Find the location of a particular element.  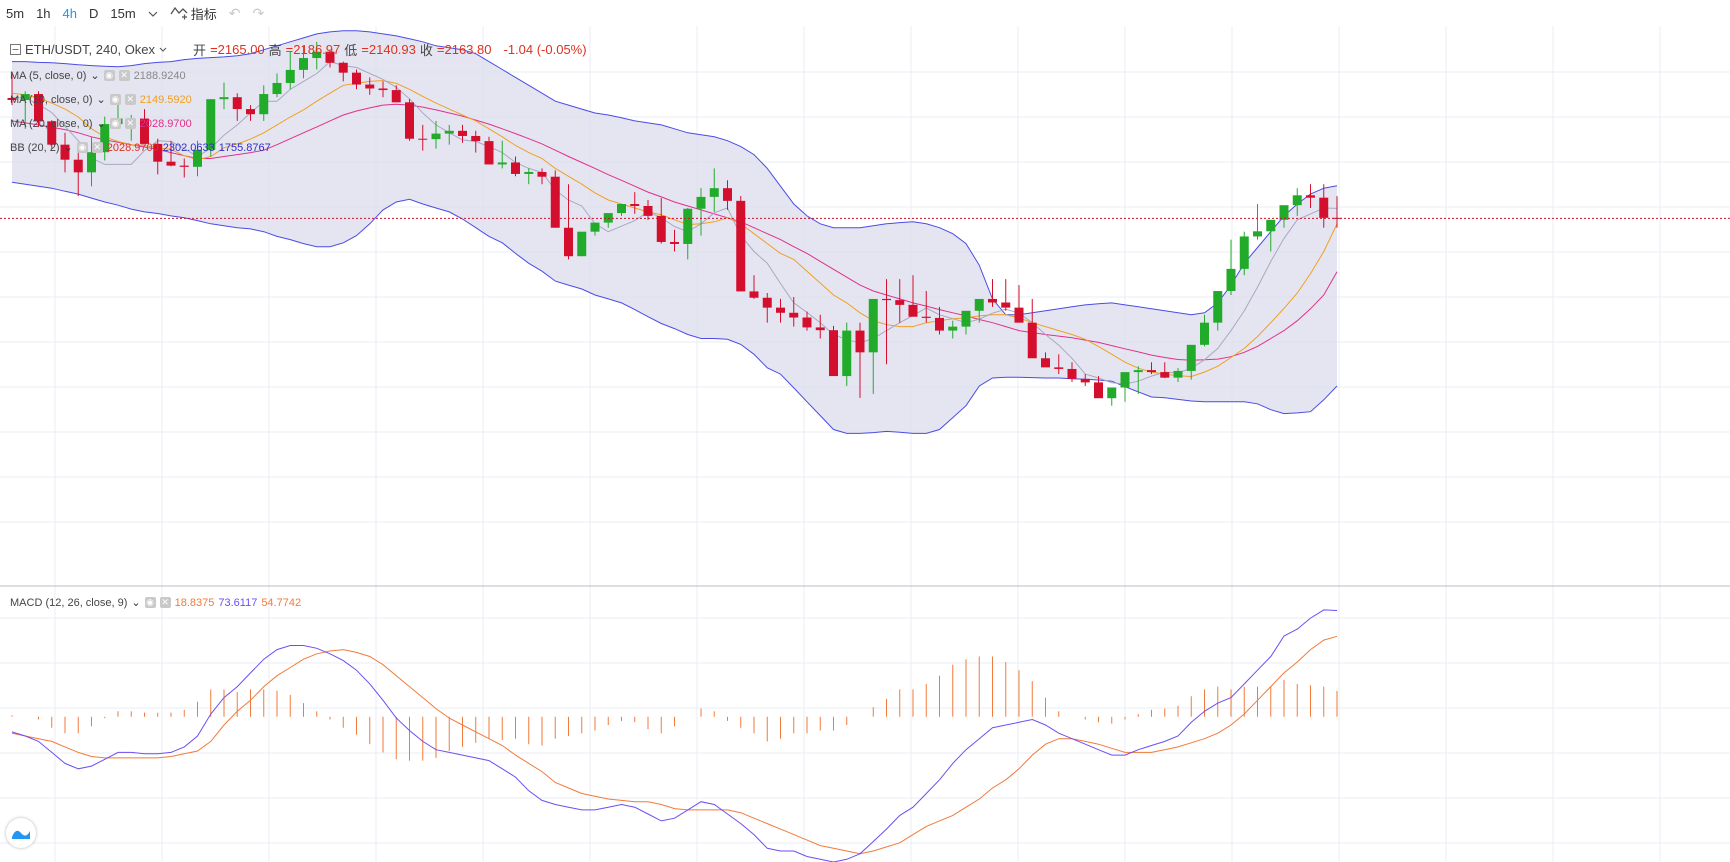

redo-icon: ↷ is located at coordinates (258, 12).